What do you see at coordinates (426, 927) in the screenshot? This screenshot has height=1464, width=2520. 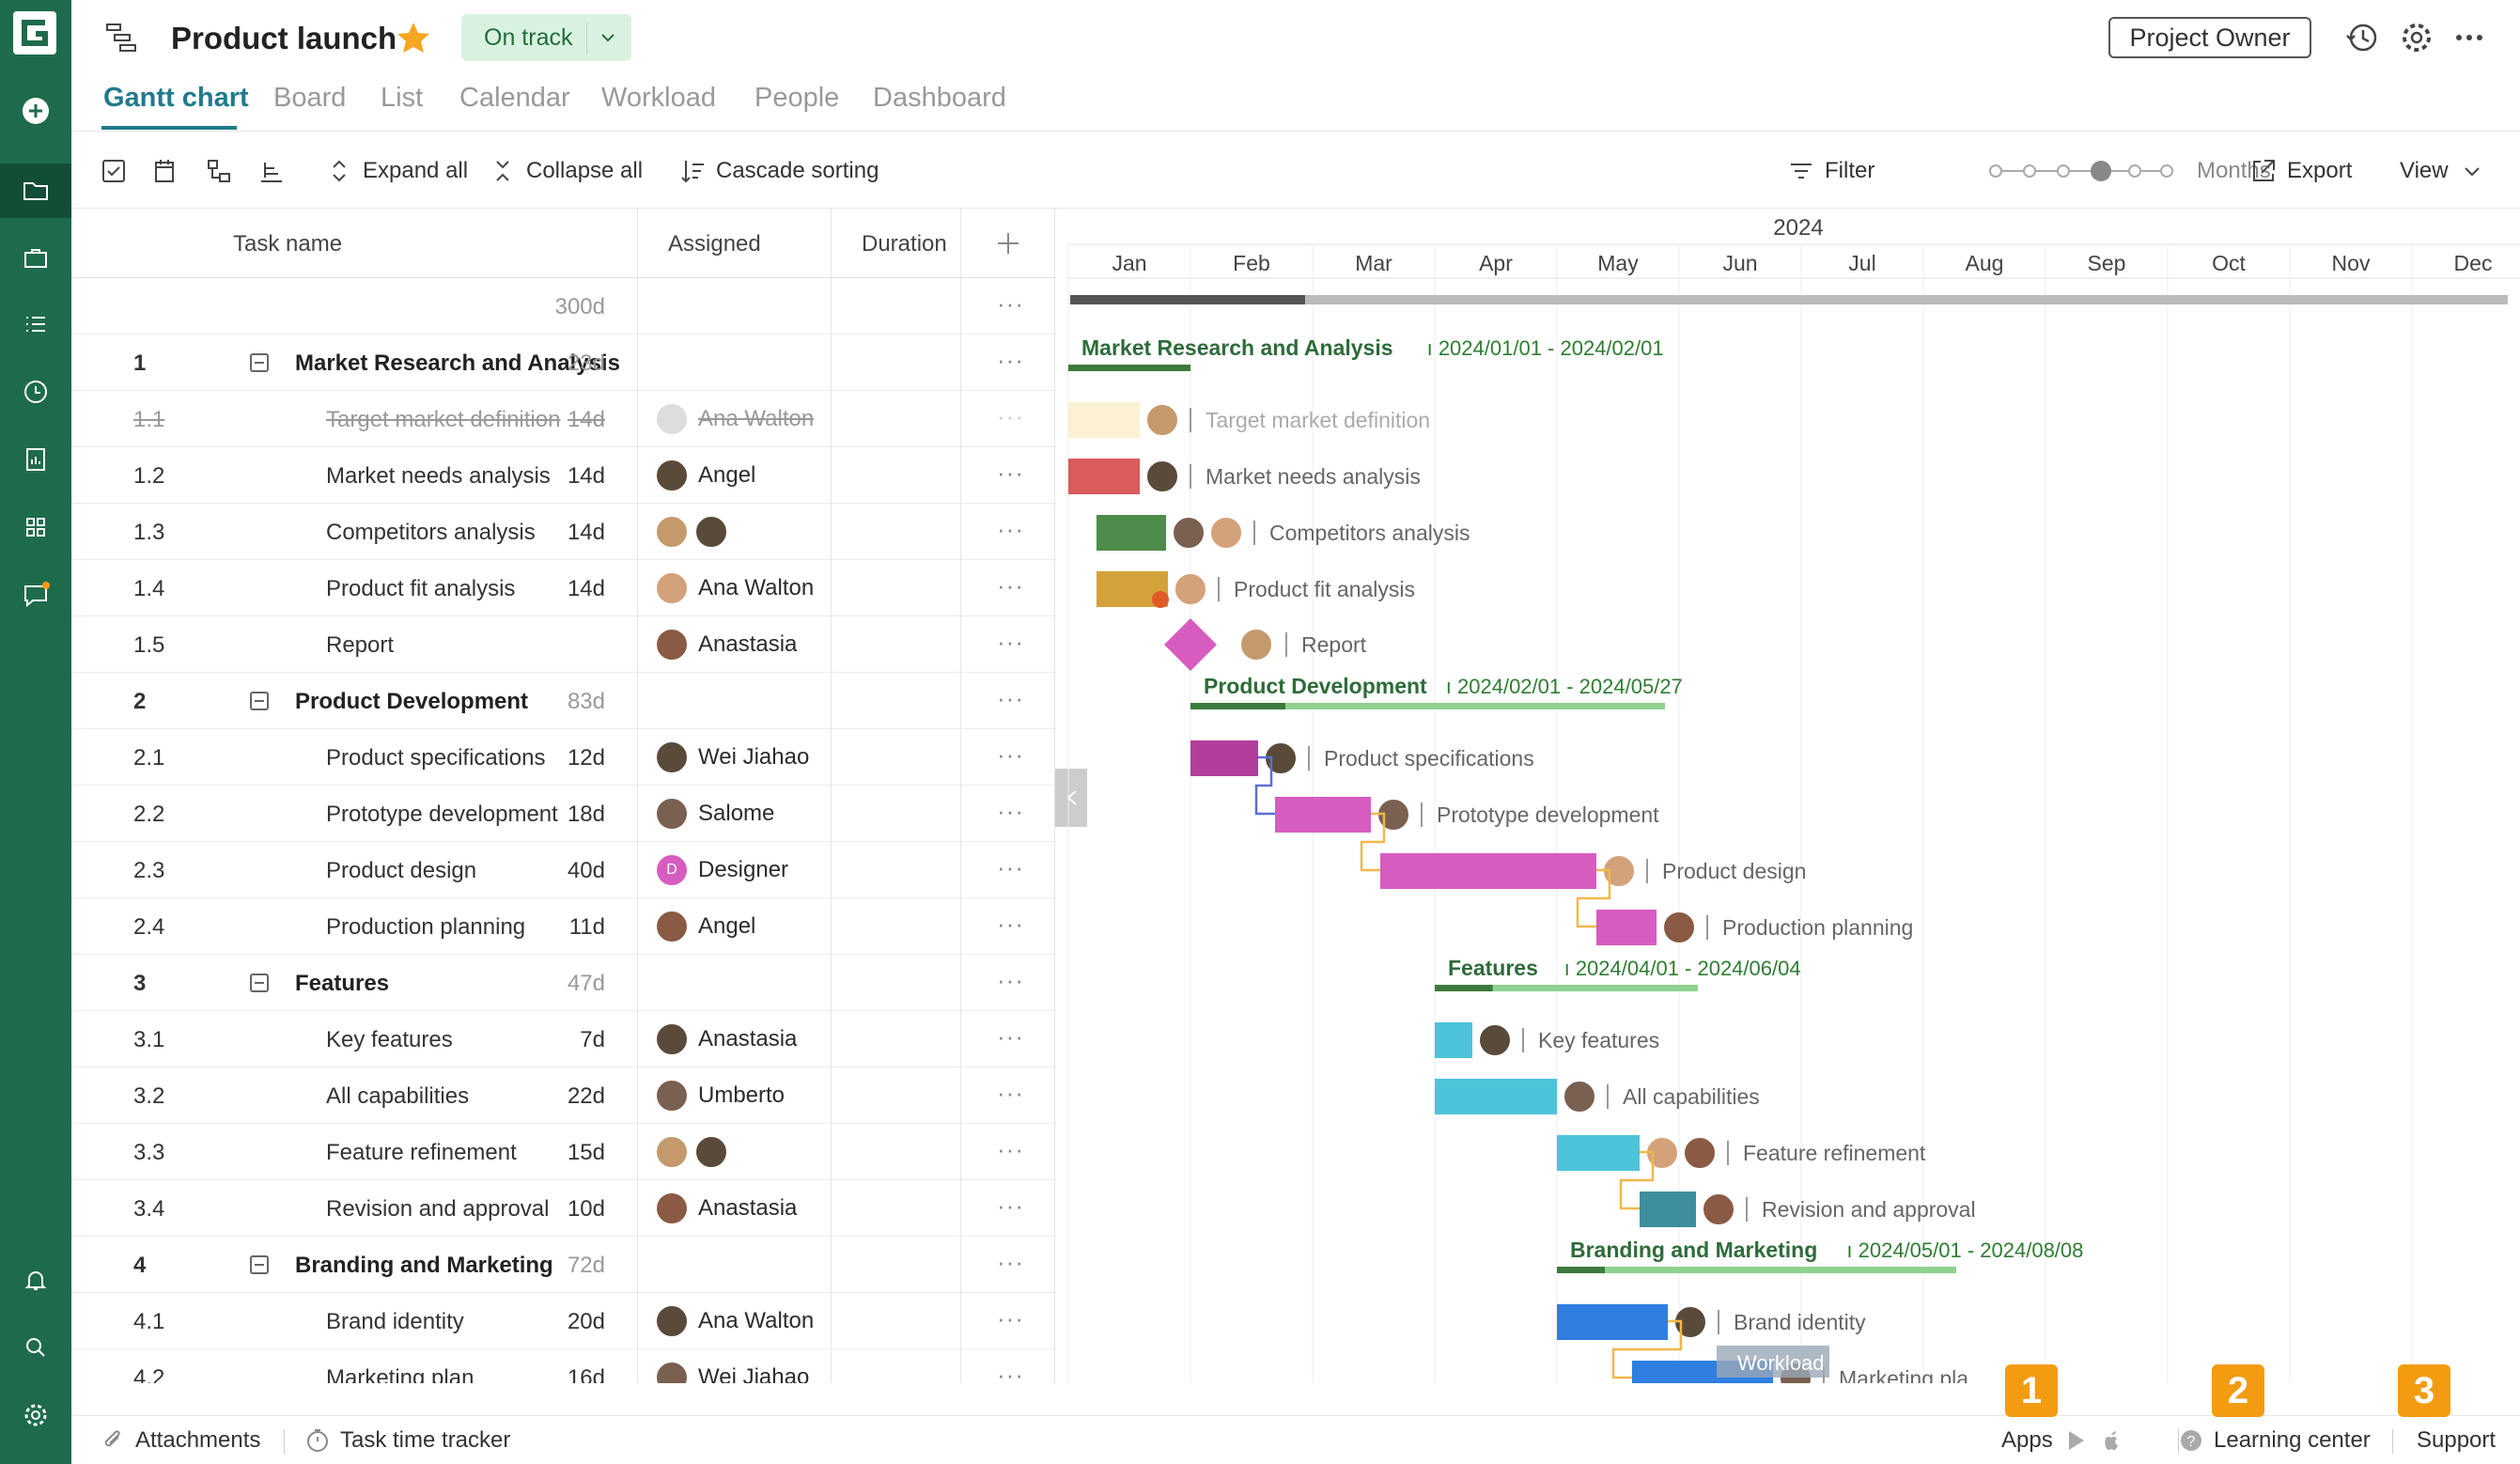 I see `task-name: Production planning` at bounding box center [426, 927].